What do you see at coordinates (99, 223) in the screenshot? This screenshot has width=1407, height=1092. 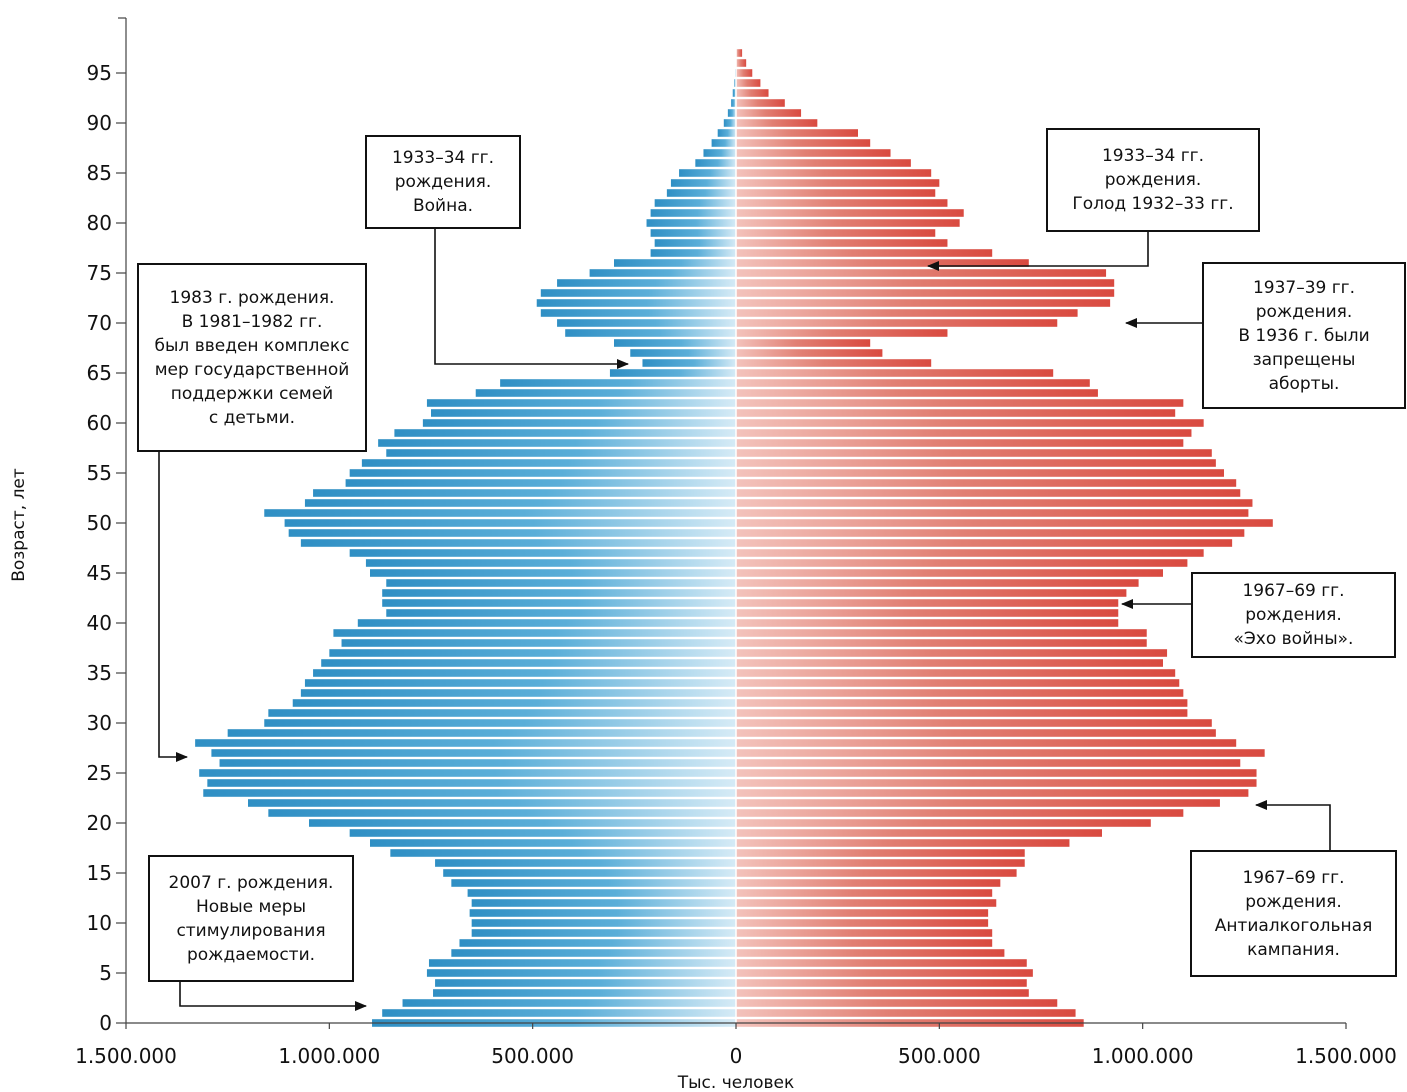 I see `y-tick-label-80: 80` at bounding box center [99, 223].